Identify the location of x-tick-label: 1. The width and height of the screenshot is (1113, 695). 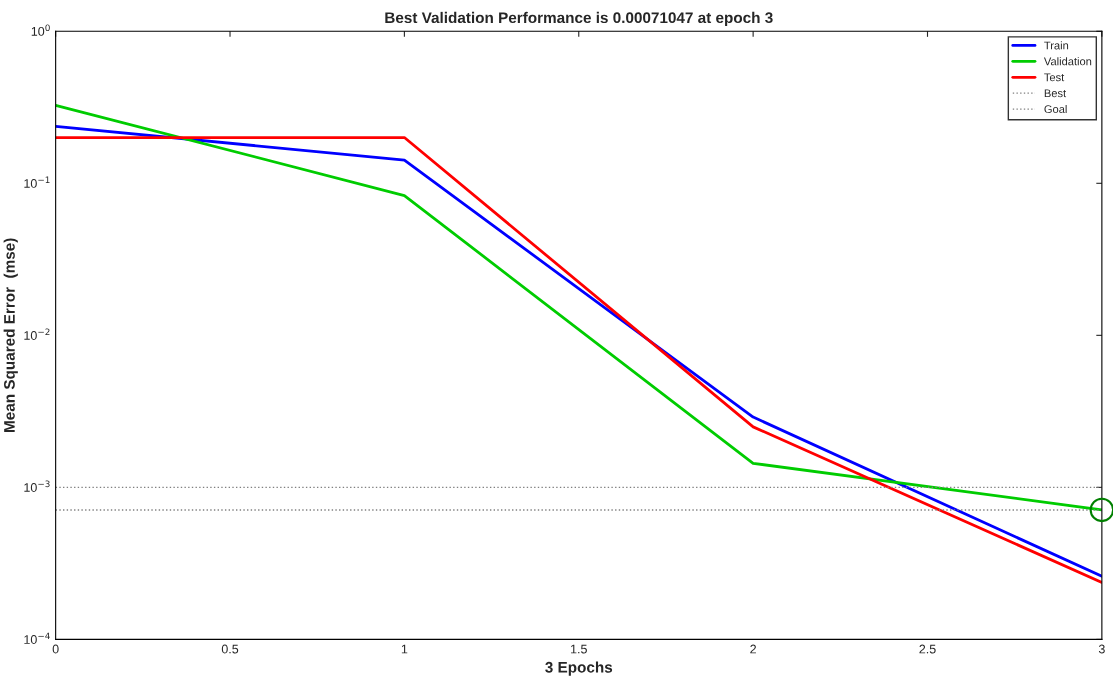
(404, 649).